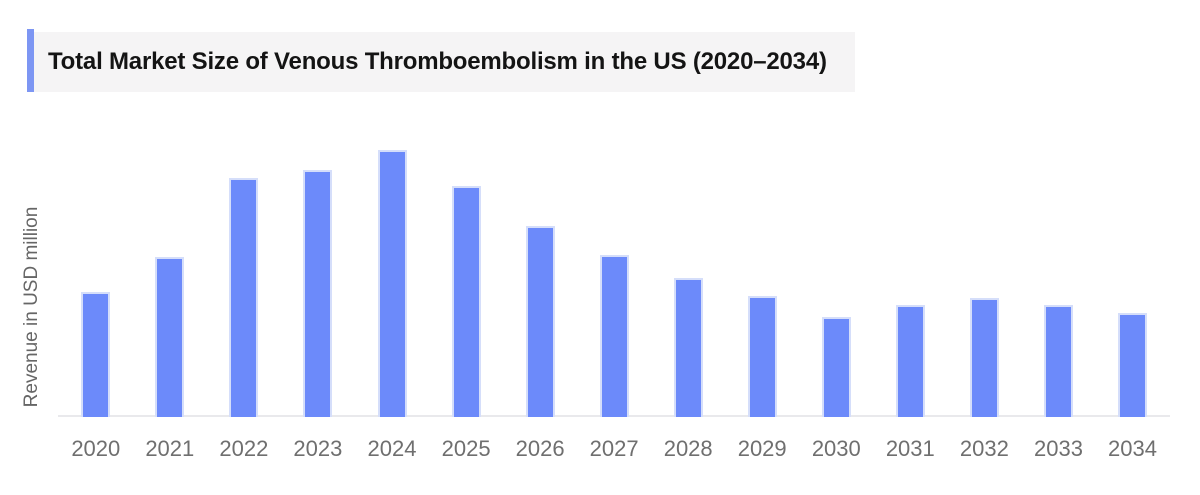 The image size is (1200, 495). Describe the element at coordinates (984, 448) in the screenshot. I see `x-tick-label-2032: 2032` at that location.